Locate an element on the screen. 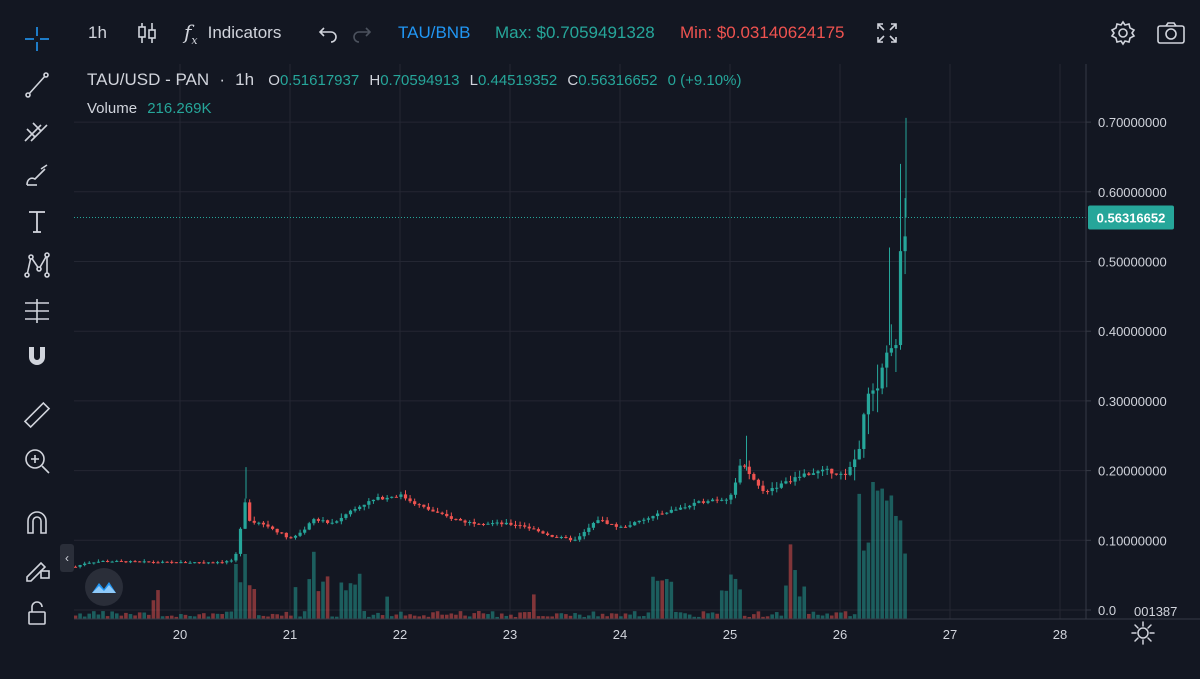  y-tick-label: 0.0 is located at coordinates (1107, 610).